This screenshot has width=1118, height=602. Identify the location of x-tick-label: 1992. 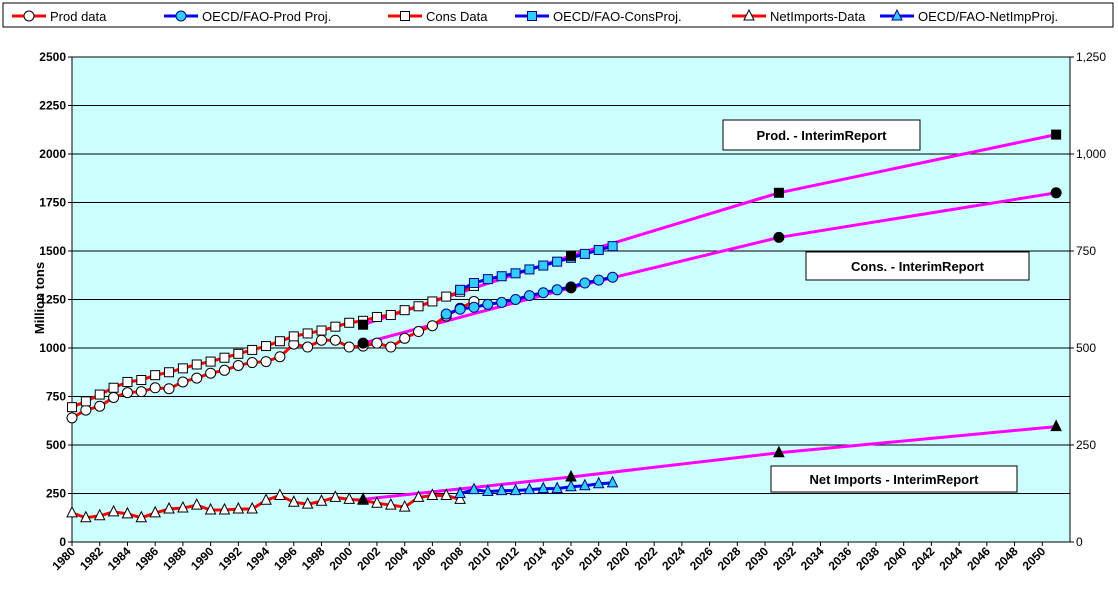
(230, 558).